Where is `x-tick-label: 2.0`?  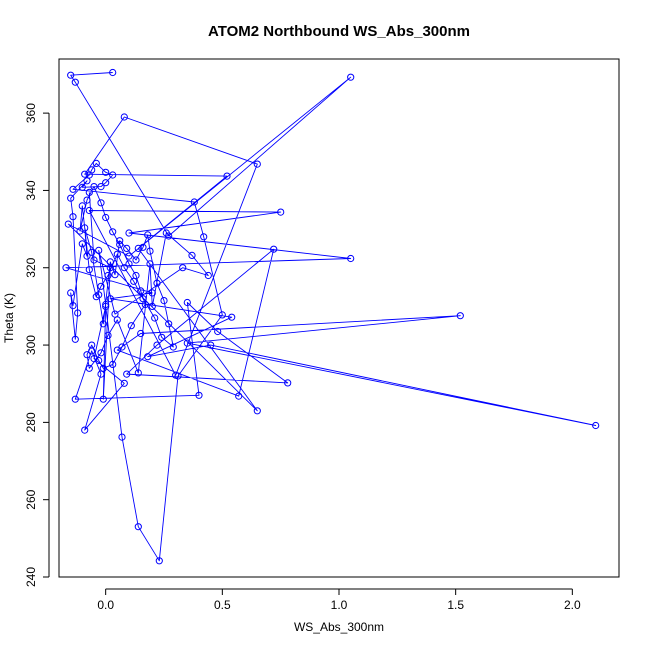 x-tick-label: 2.0 is located at coordinates (572, 605).